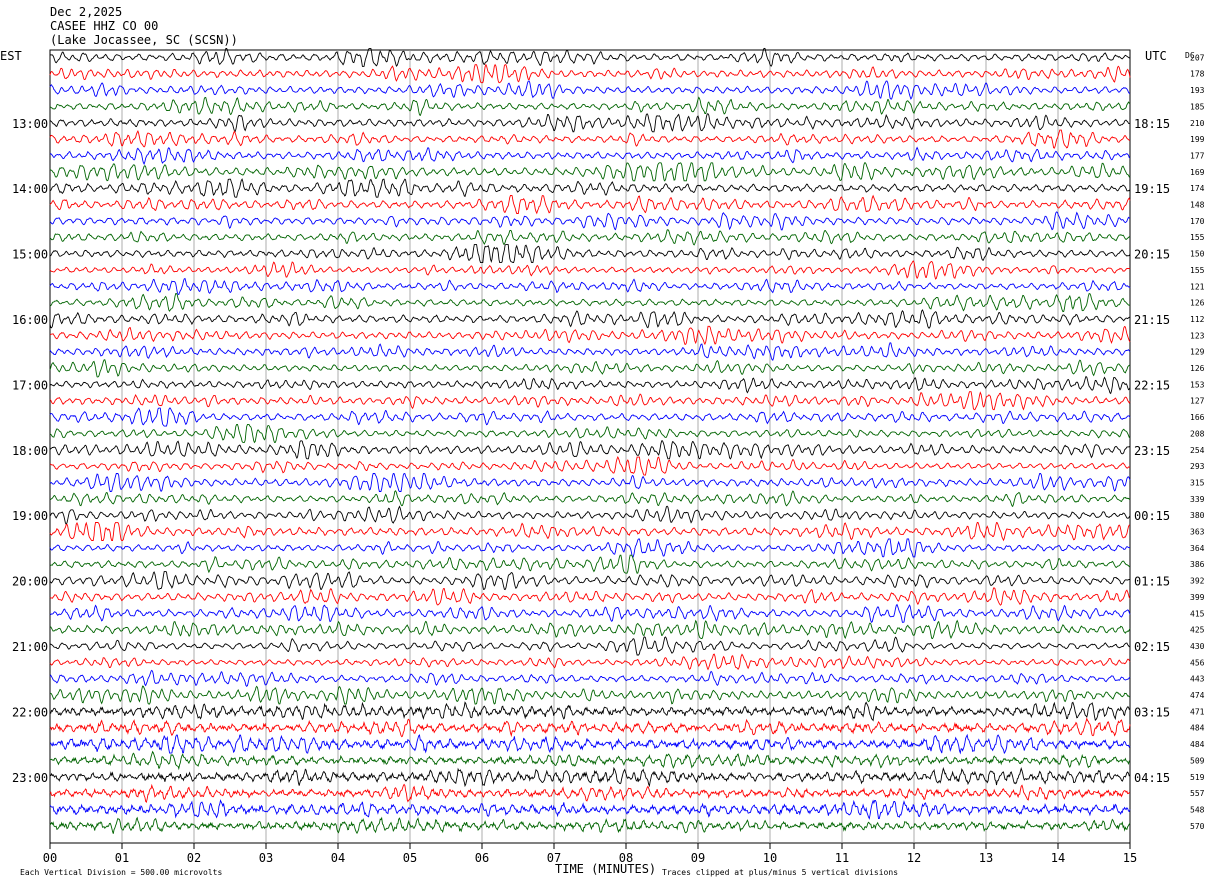  I want to click on right-hour-label: 02:15, so click(1152, 647).